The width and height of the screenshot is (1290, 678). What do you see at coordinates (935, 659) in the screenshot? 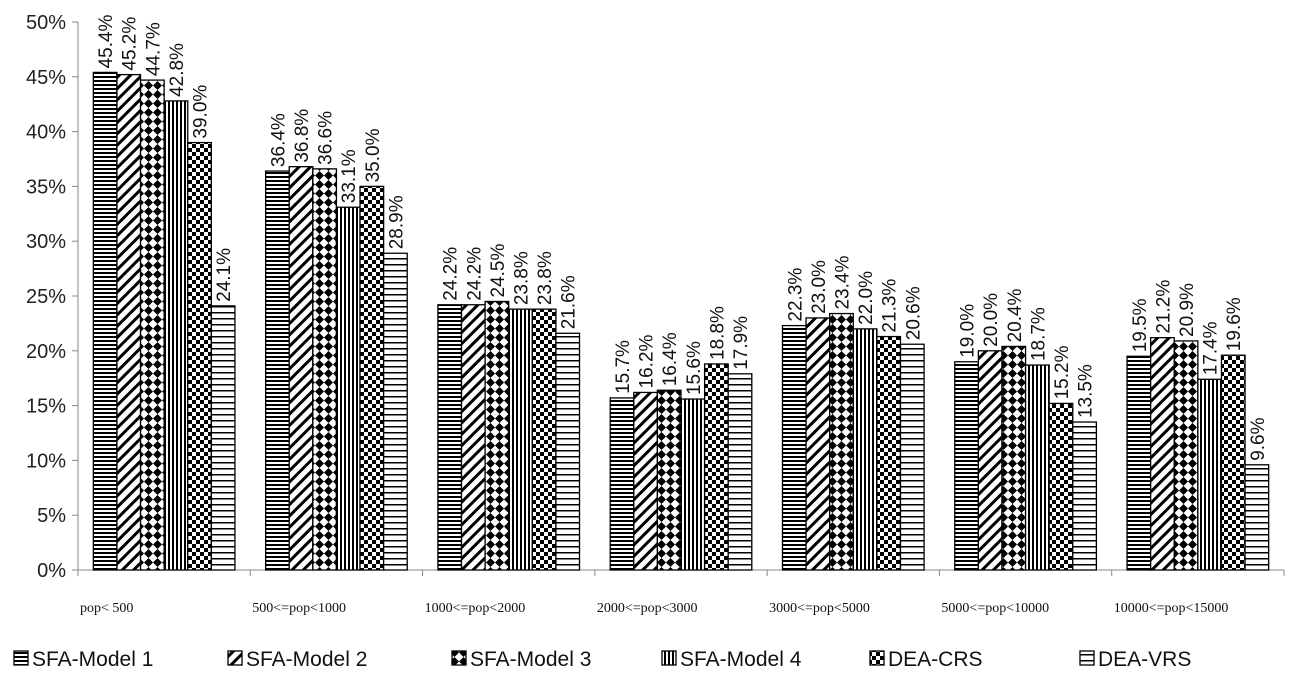
I see `legend-label: DEA-CRS` at bounding box center [935, 659].